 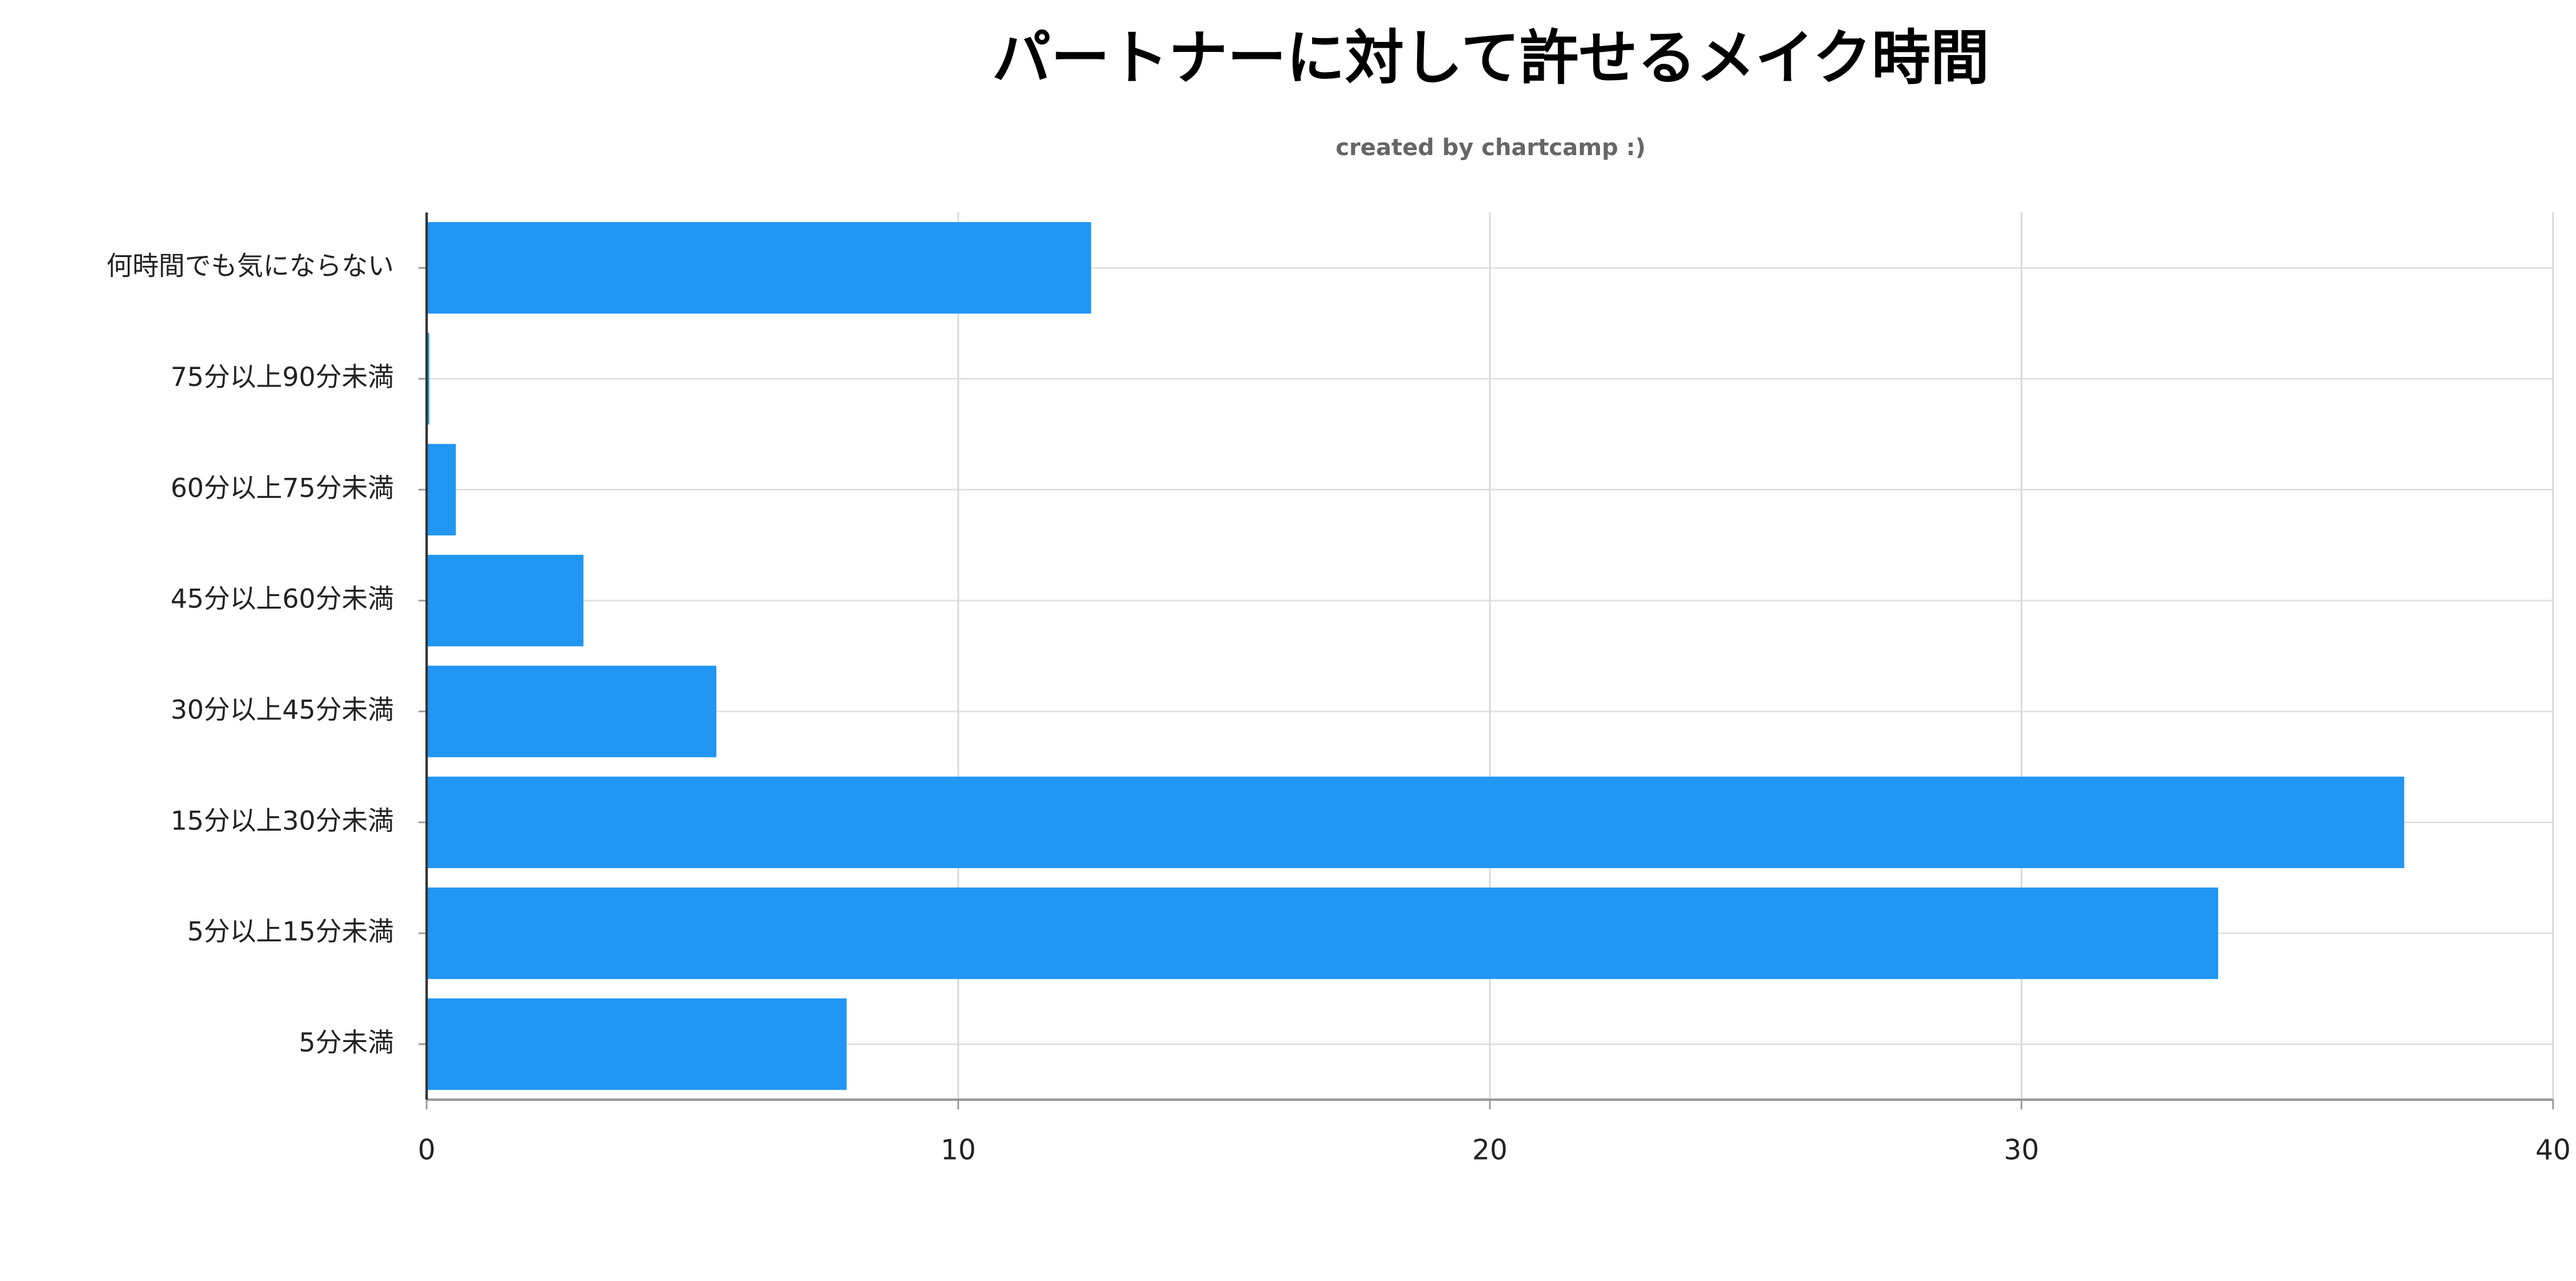 I want to click on y-tick-label: 30分以上45分未満, so click(x=282, y=709).